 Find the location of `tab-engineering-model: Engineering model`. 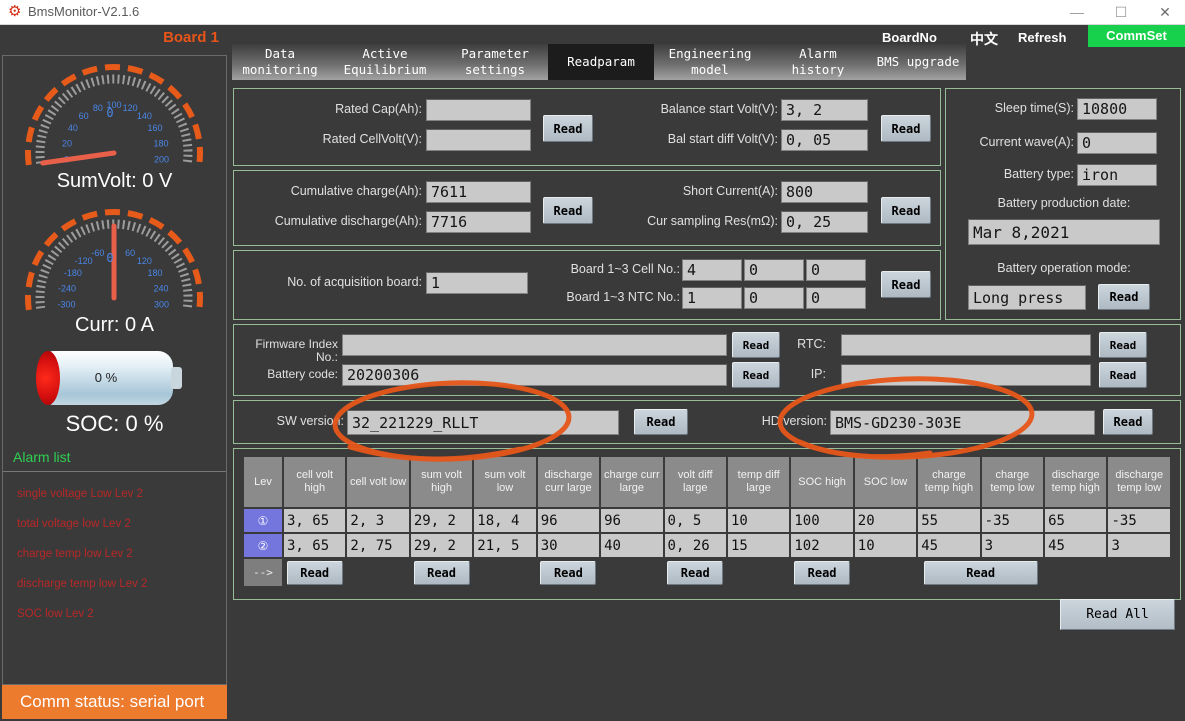

tab-engineering-model: Engineering model is located at coordinates (710, 61).